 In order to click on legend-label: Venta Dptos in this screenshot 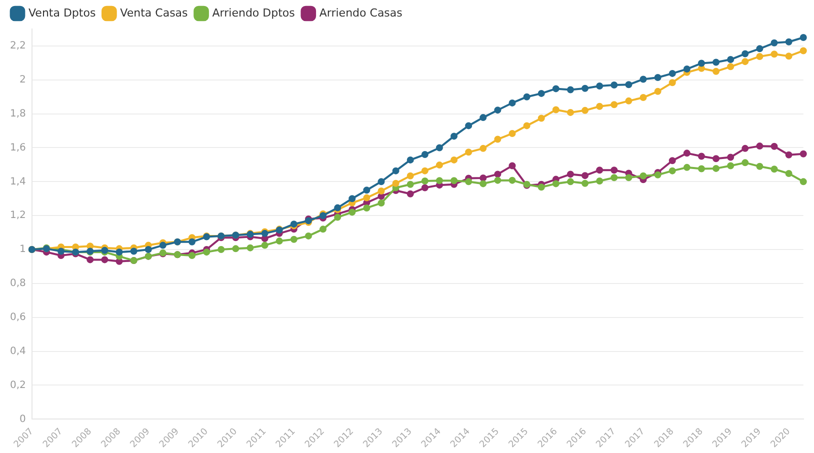, I will do `click(62, 13)`.